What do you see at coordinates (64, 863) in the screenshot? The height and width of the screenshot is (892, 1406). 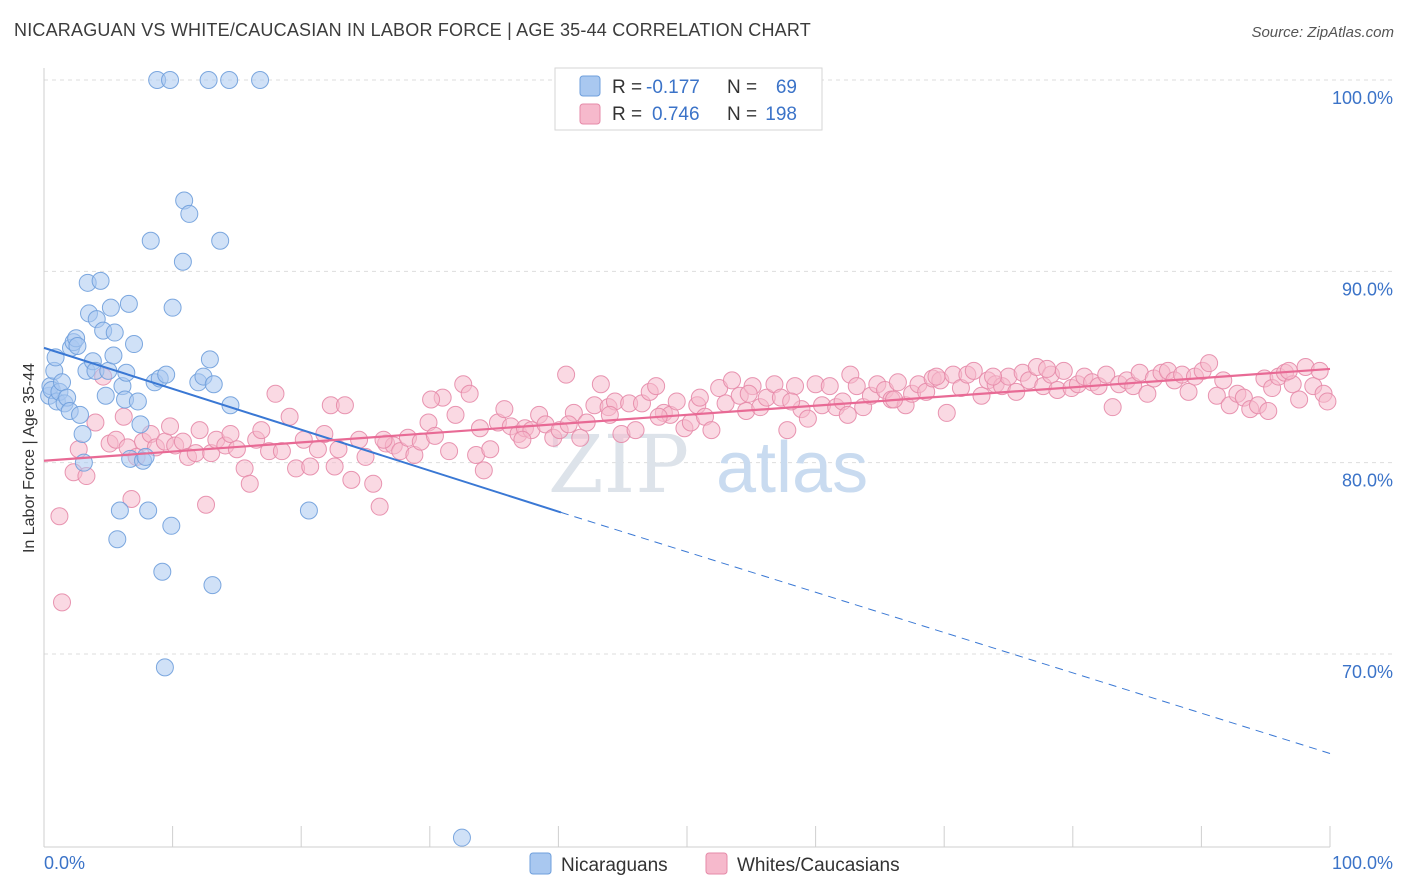 I see `x-tick-label-min: 0.0%` at bounding box center [64, 863].